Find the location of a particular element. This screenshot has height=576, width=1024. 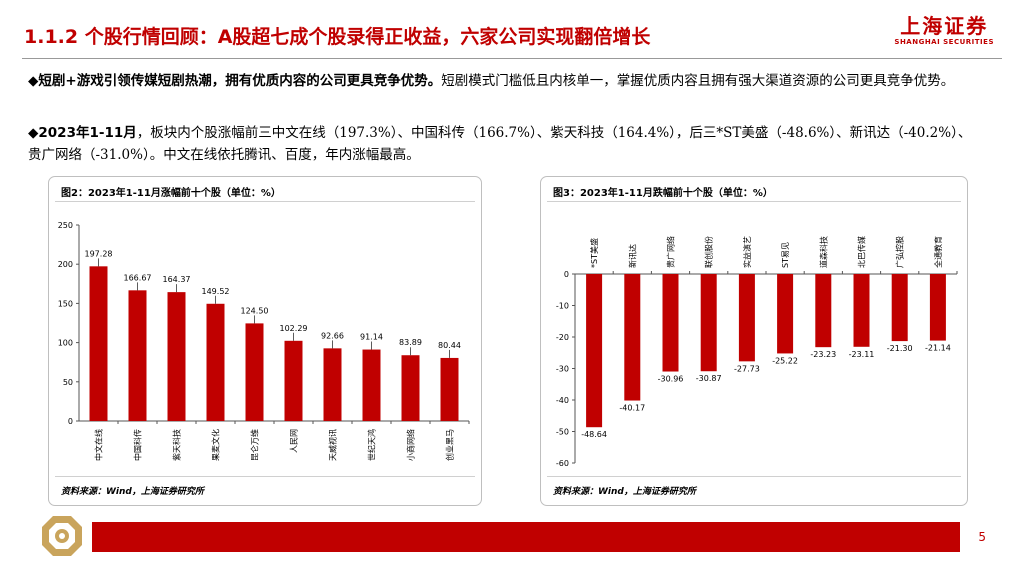

x-tick-label: 昆仑万维 is located at coordinates (255, 445).